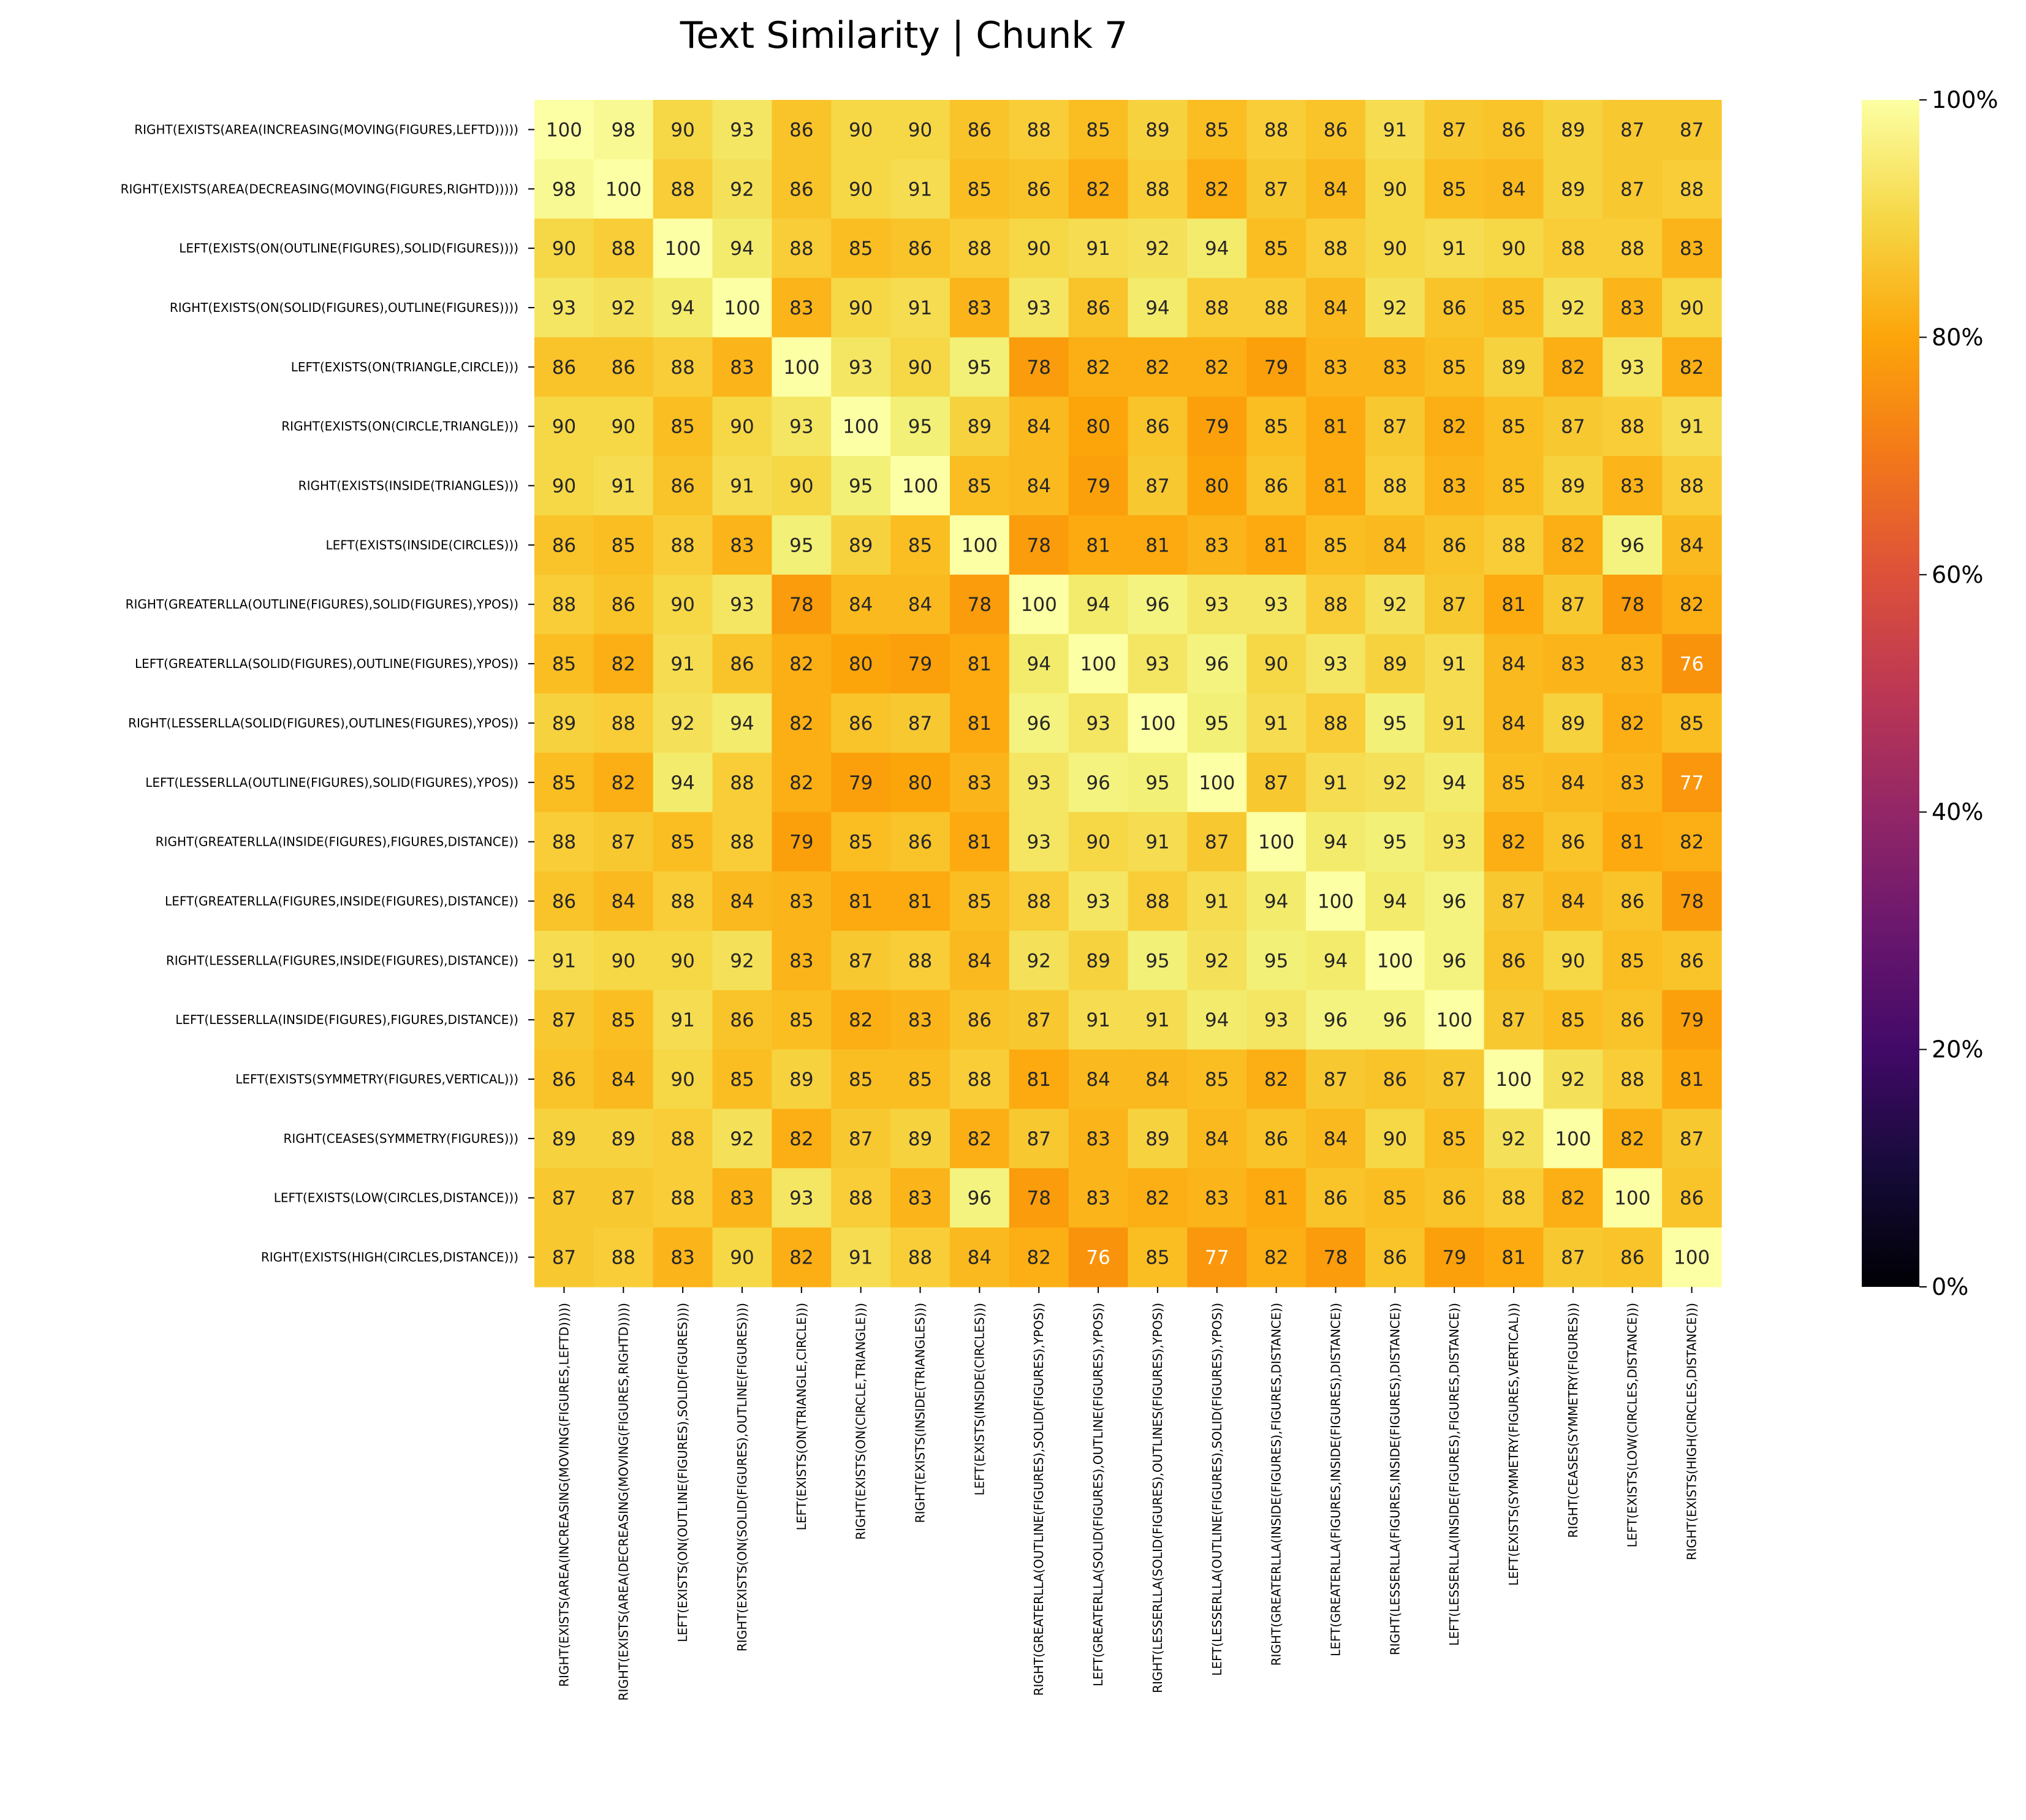  What do you see at coordinates (980, 605) in the screenshot?
I see `heatmap-cell-value: 78` at bounding box center [980, 605].